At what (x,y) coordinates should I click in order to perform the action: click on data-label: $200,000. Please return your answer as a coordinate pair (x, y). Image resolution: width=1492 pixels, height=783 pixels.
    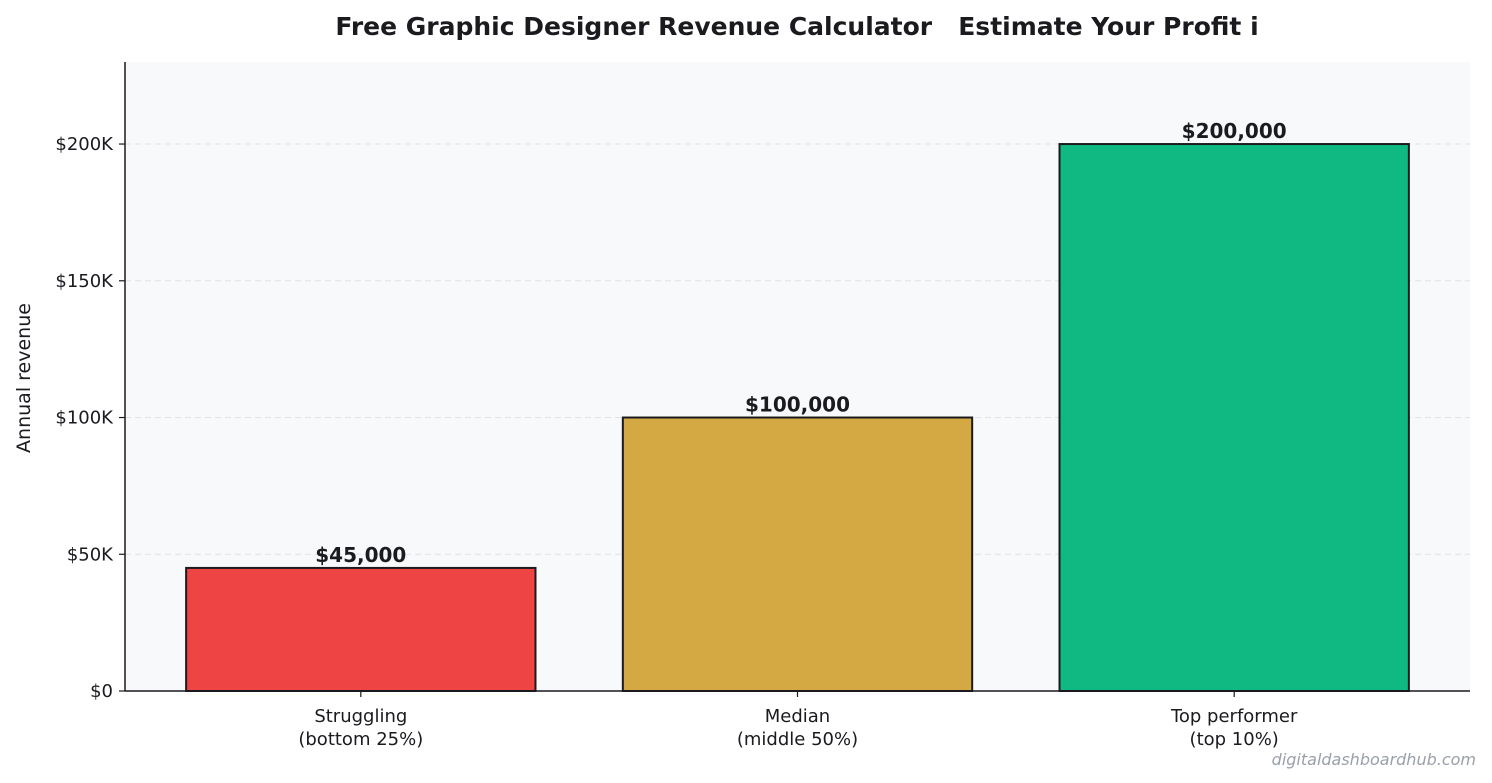
    Looking at the image, I should click on (1234, 131).